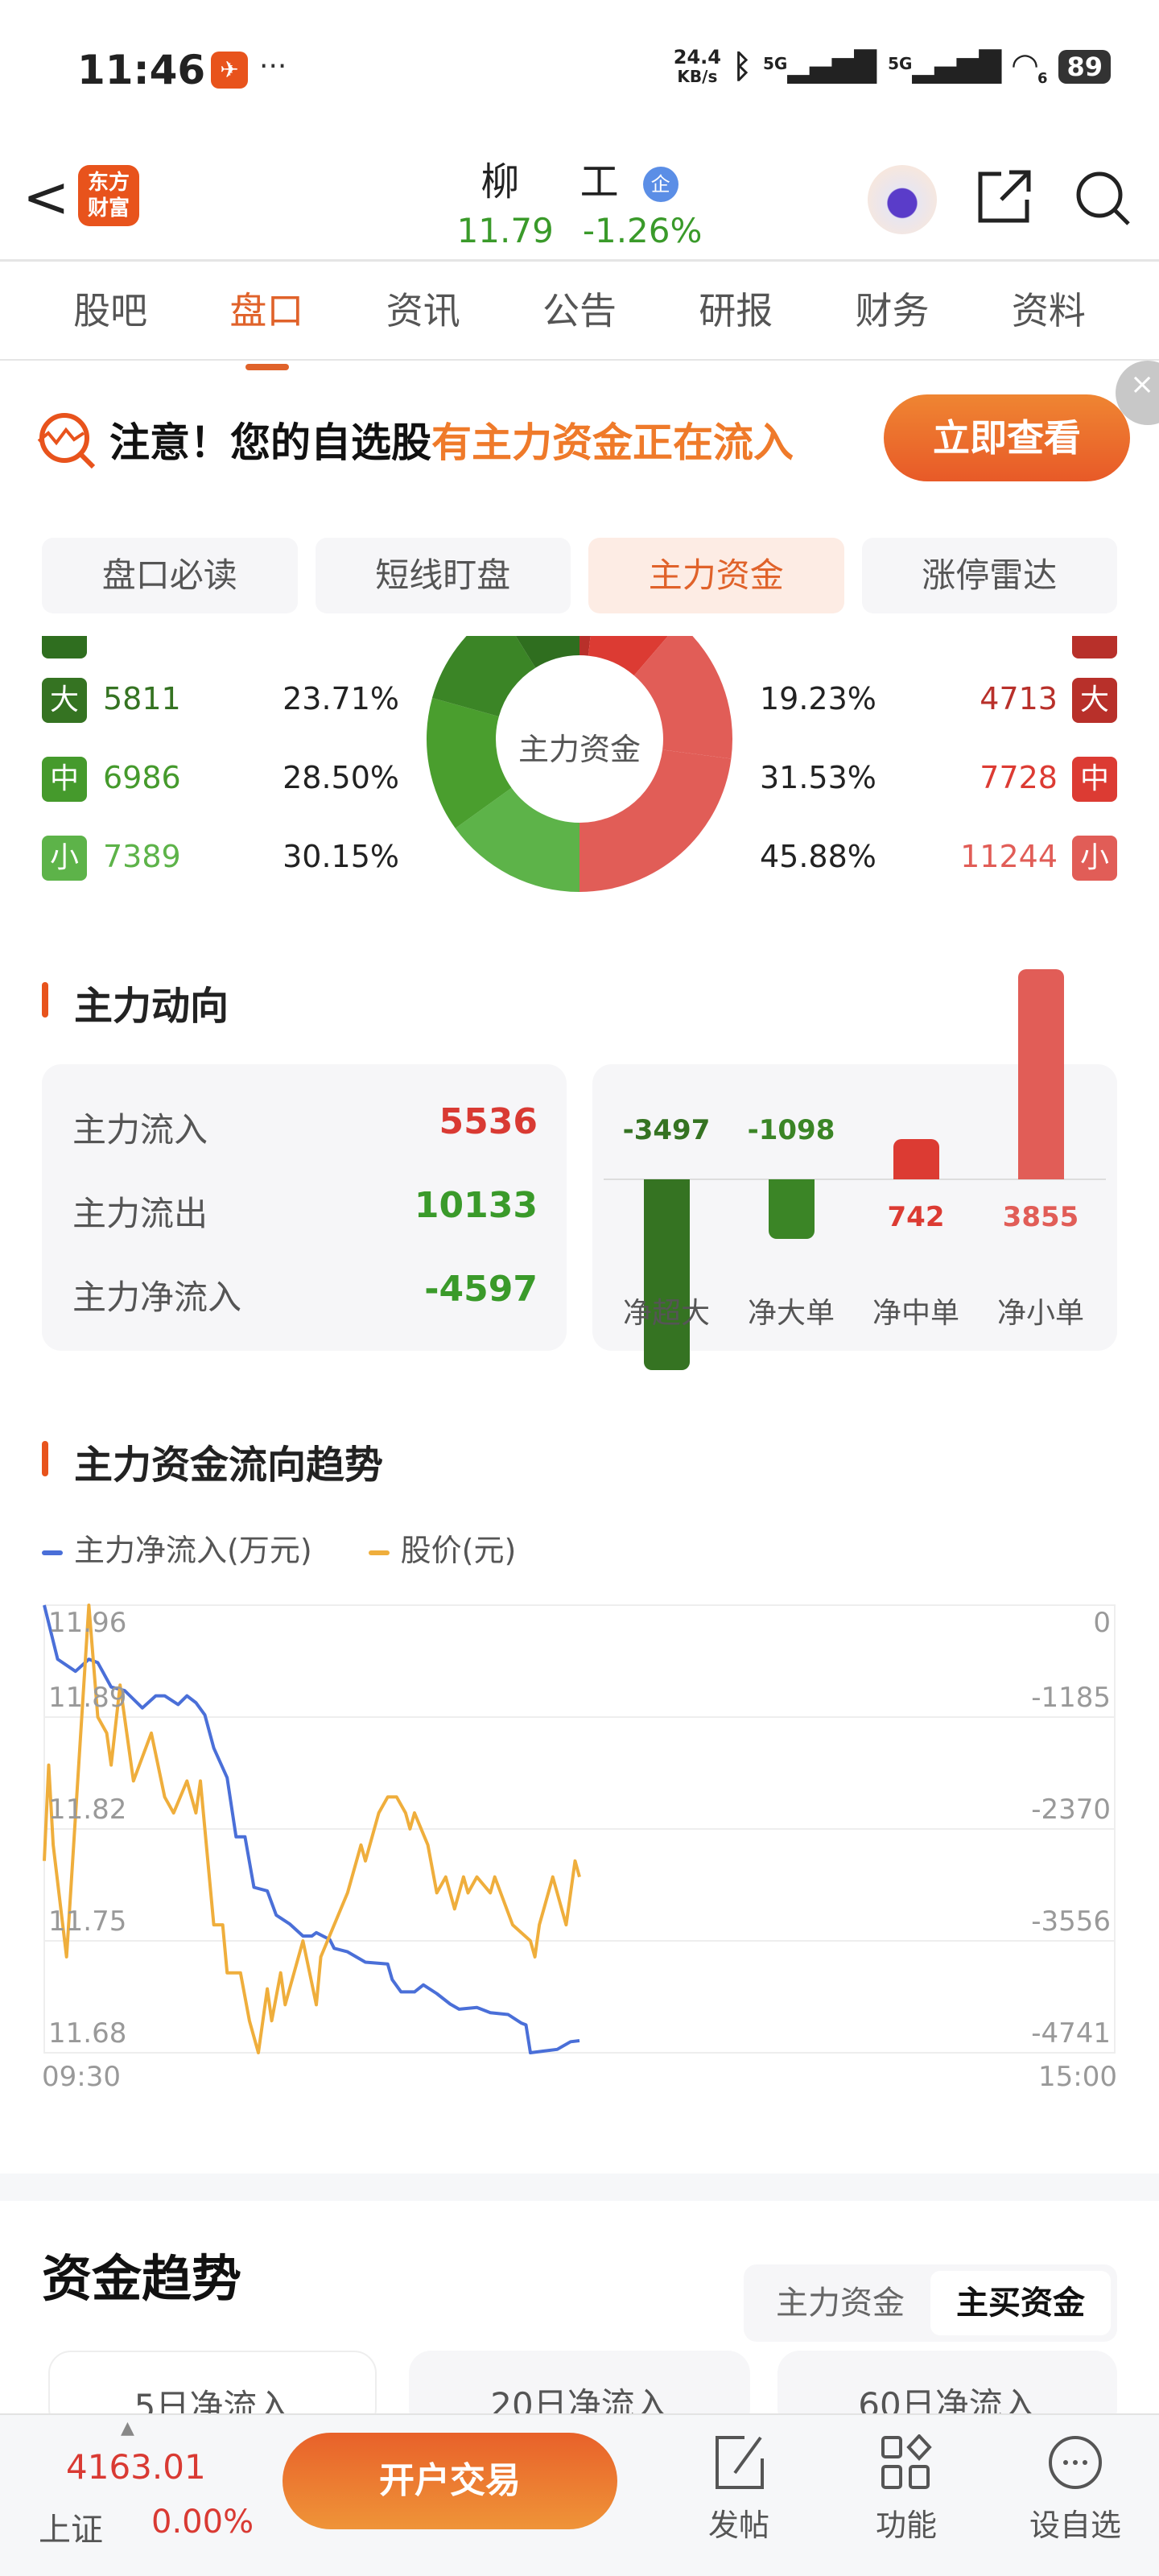  Describe the element at coordinates (1071, 2033) in the screenshot. I see `right-axis-tick: -4741` at that location.